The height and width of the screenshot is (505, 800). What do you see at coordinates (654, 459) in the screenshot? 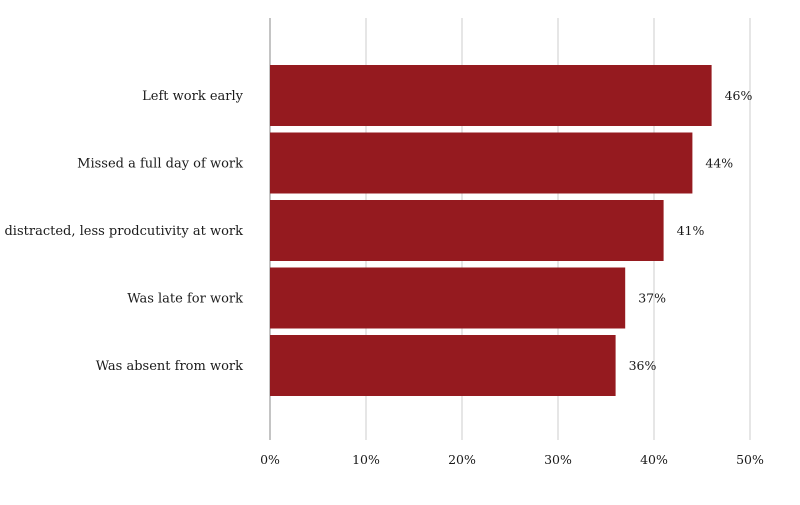
I see `x-tick-label: 40%` at bounding box center [654, 459].